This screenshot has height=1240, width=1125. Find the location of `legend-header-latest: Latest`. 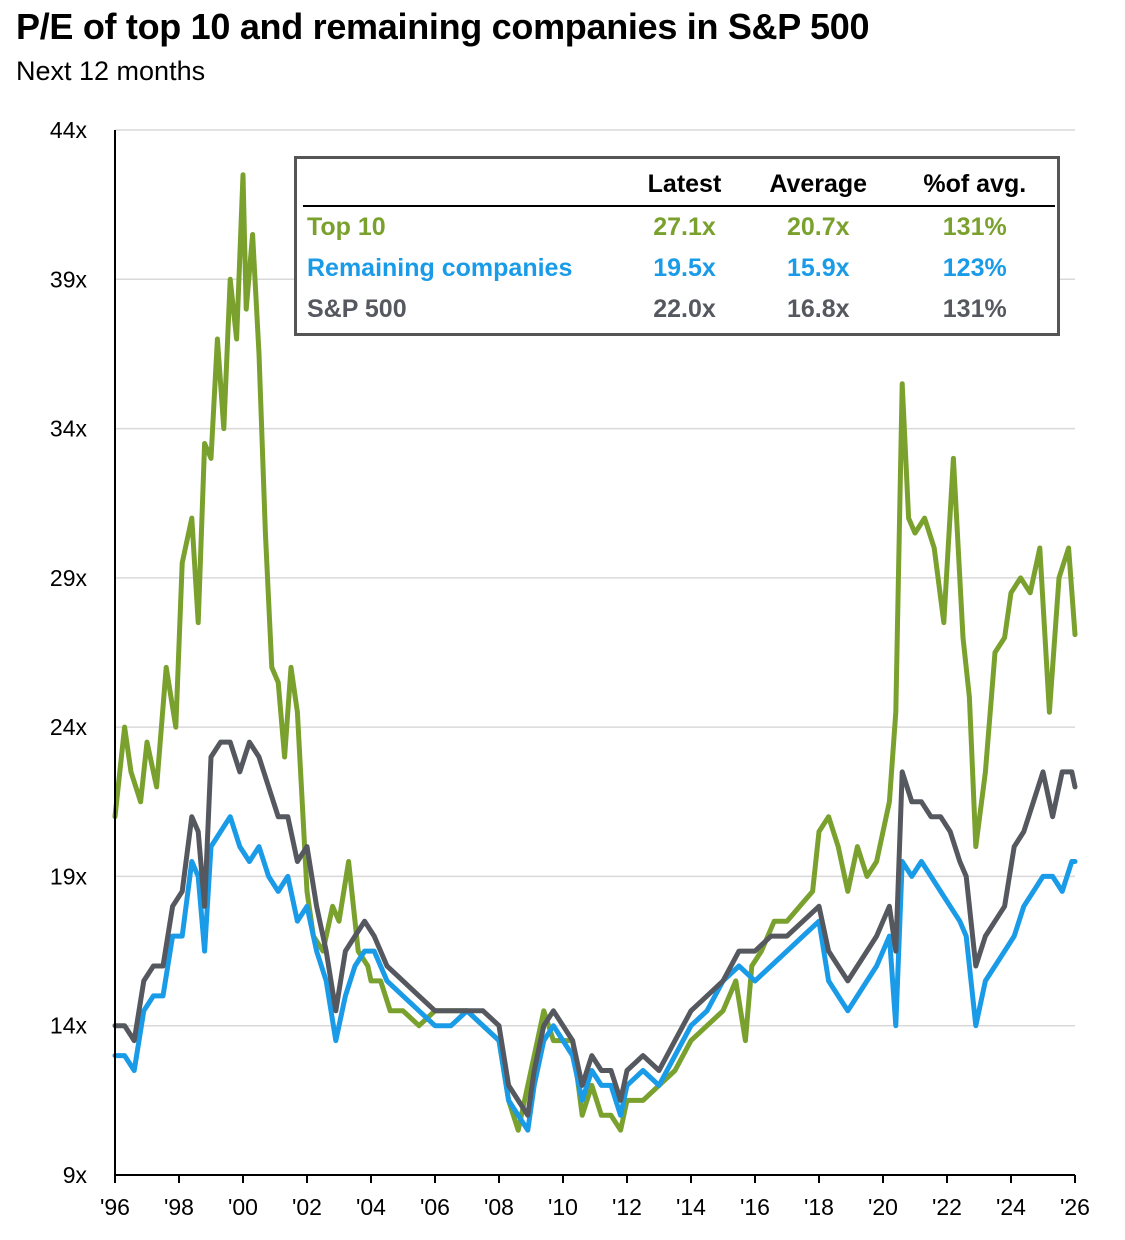

legend-header-latest: Latest is located at coordinates (684, 187).